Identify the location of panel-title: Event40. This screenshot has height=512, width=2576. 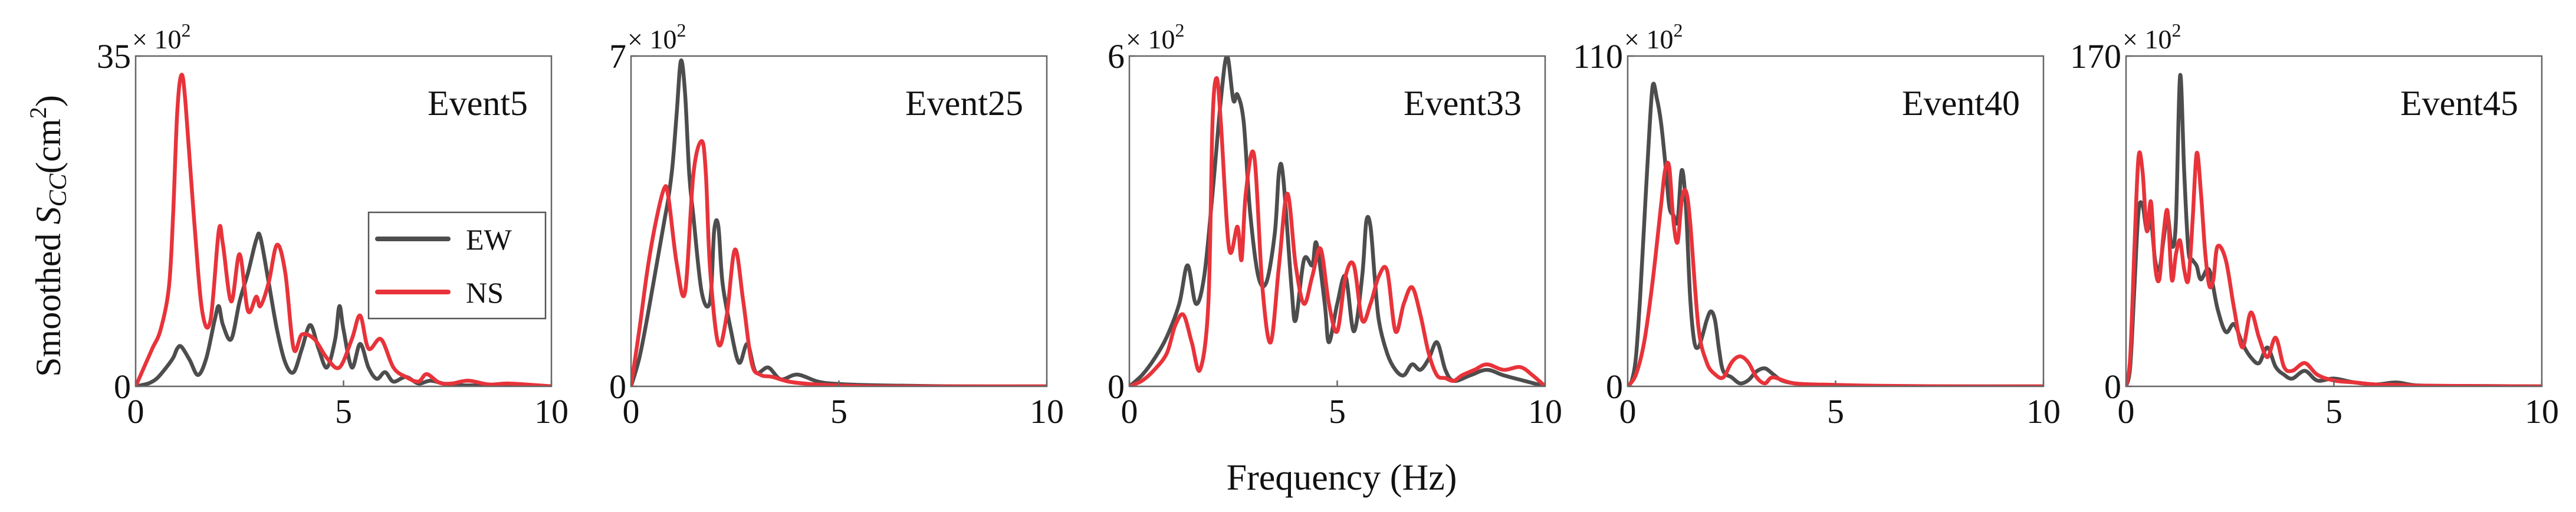
(1961, 103).